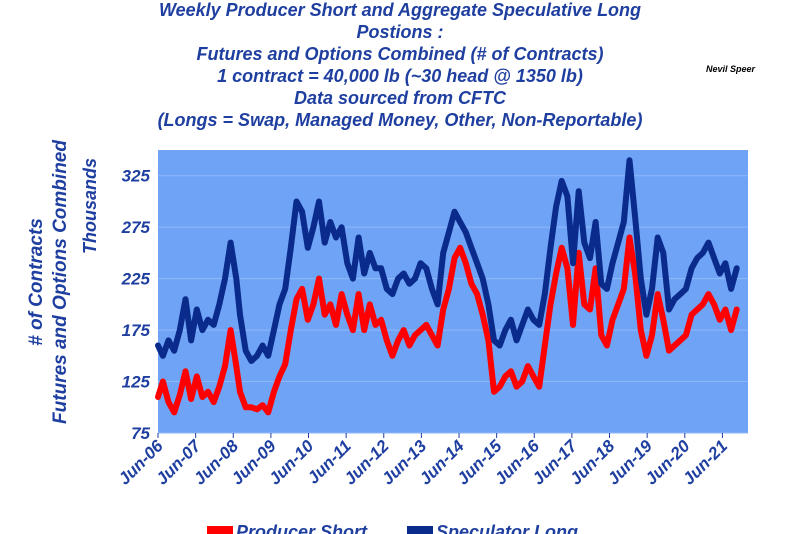 Image resolution: width=800 pixels, height=534 pixels. I want to click on author-credit: Nevil Speer, so click(731, 69).